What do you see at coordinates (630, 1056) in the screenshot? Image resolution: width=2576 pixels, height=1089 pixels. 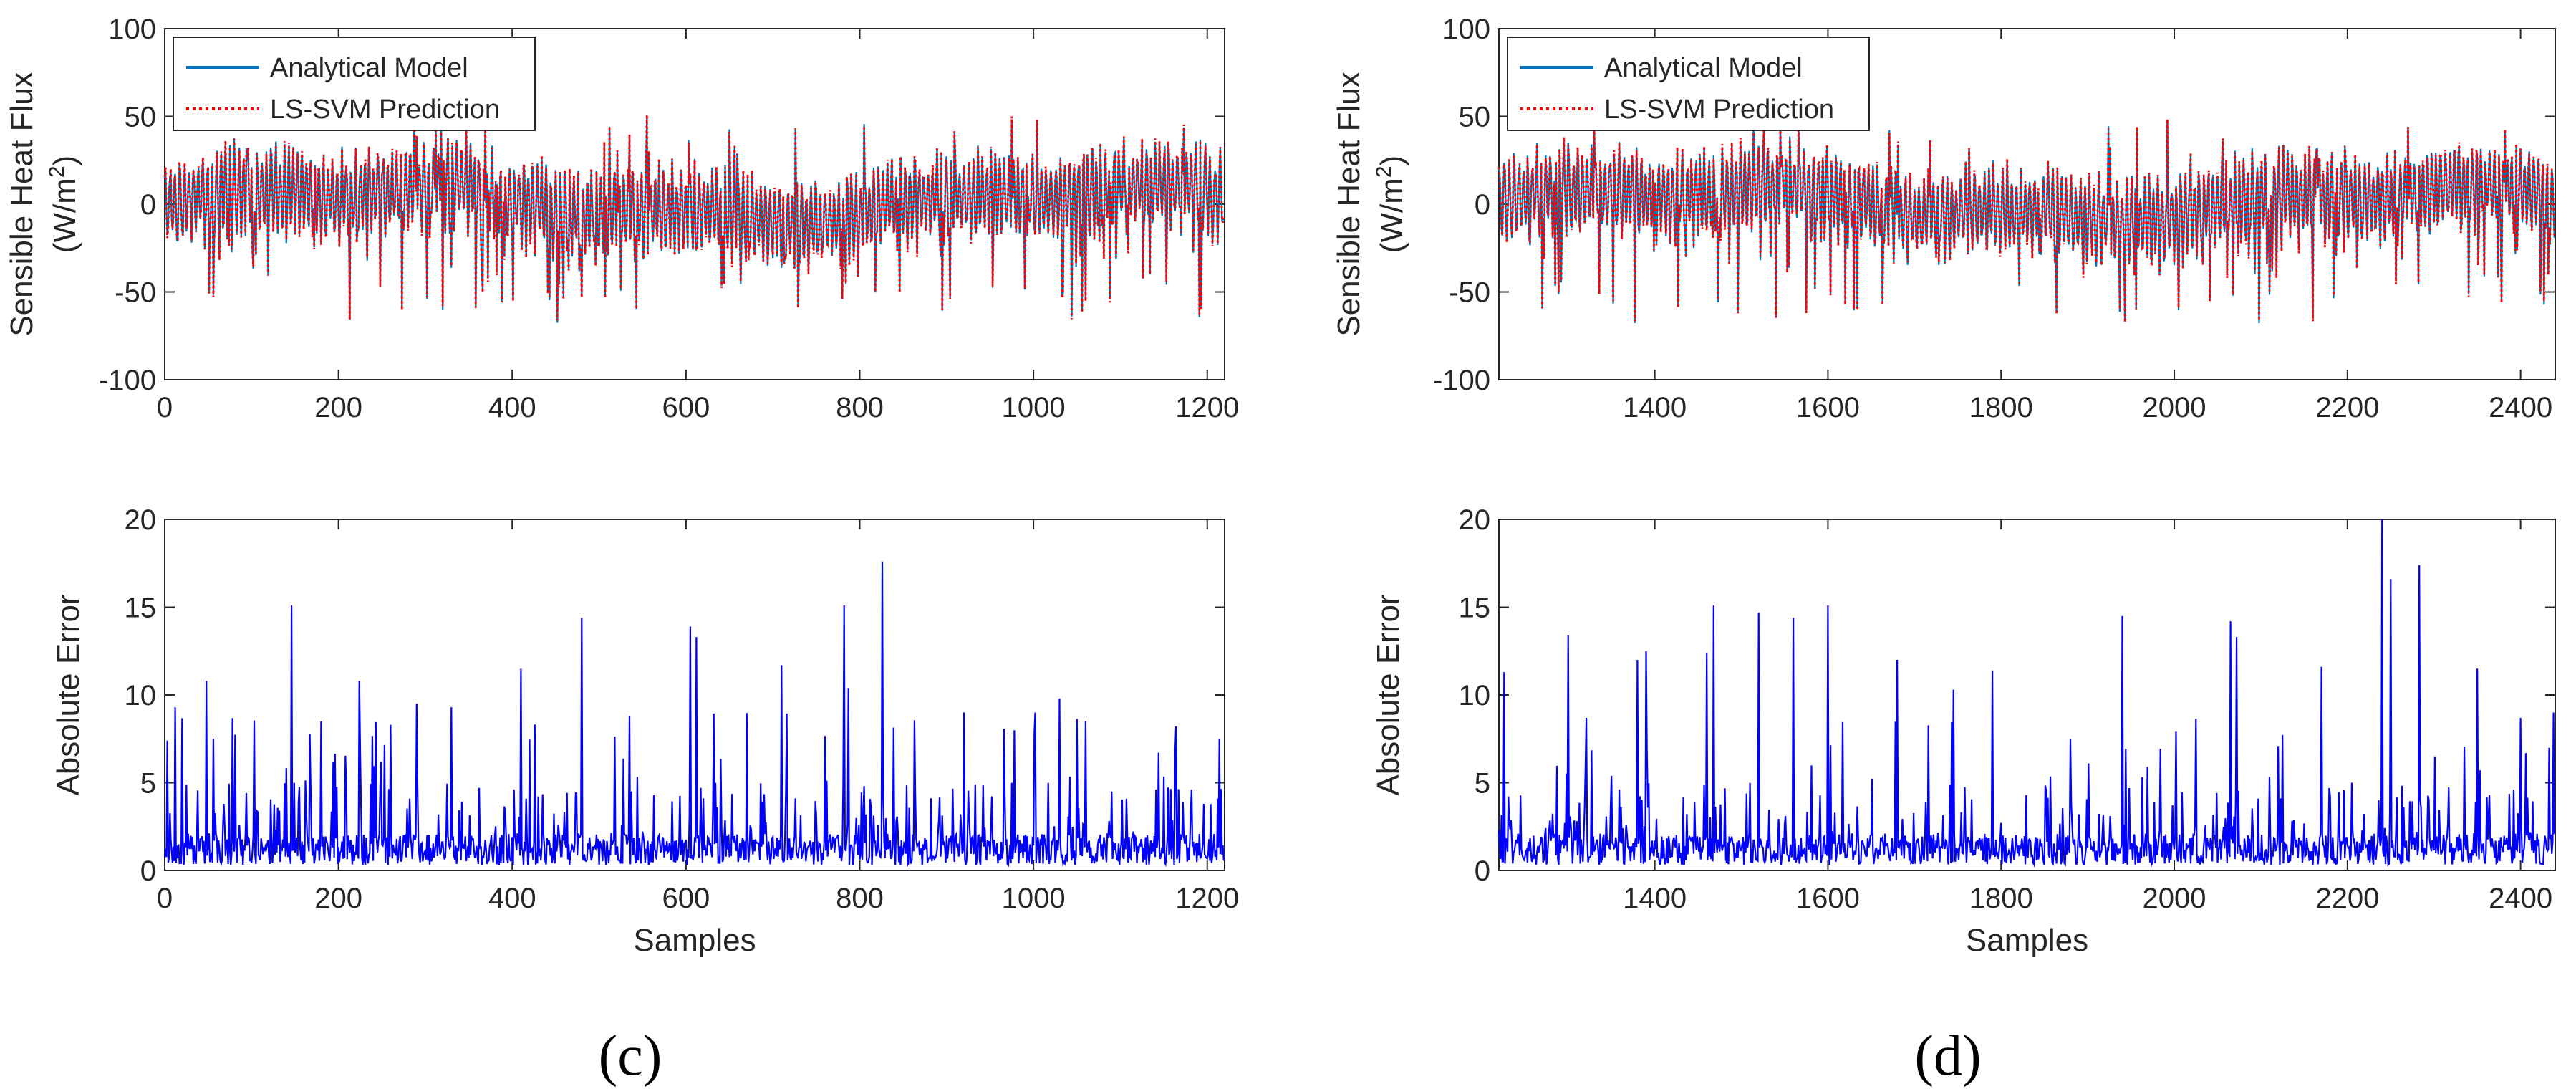 I see `panel-label-c: (c)` at bounding box center [630, 1056].